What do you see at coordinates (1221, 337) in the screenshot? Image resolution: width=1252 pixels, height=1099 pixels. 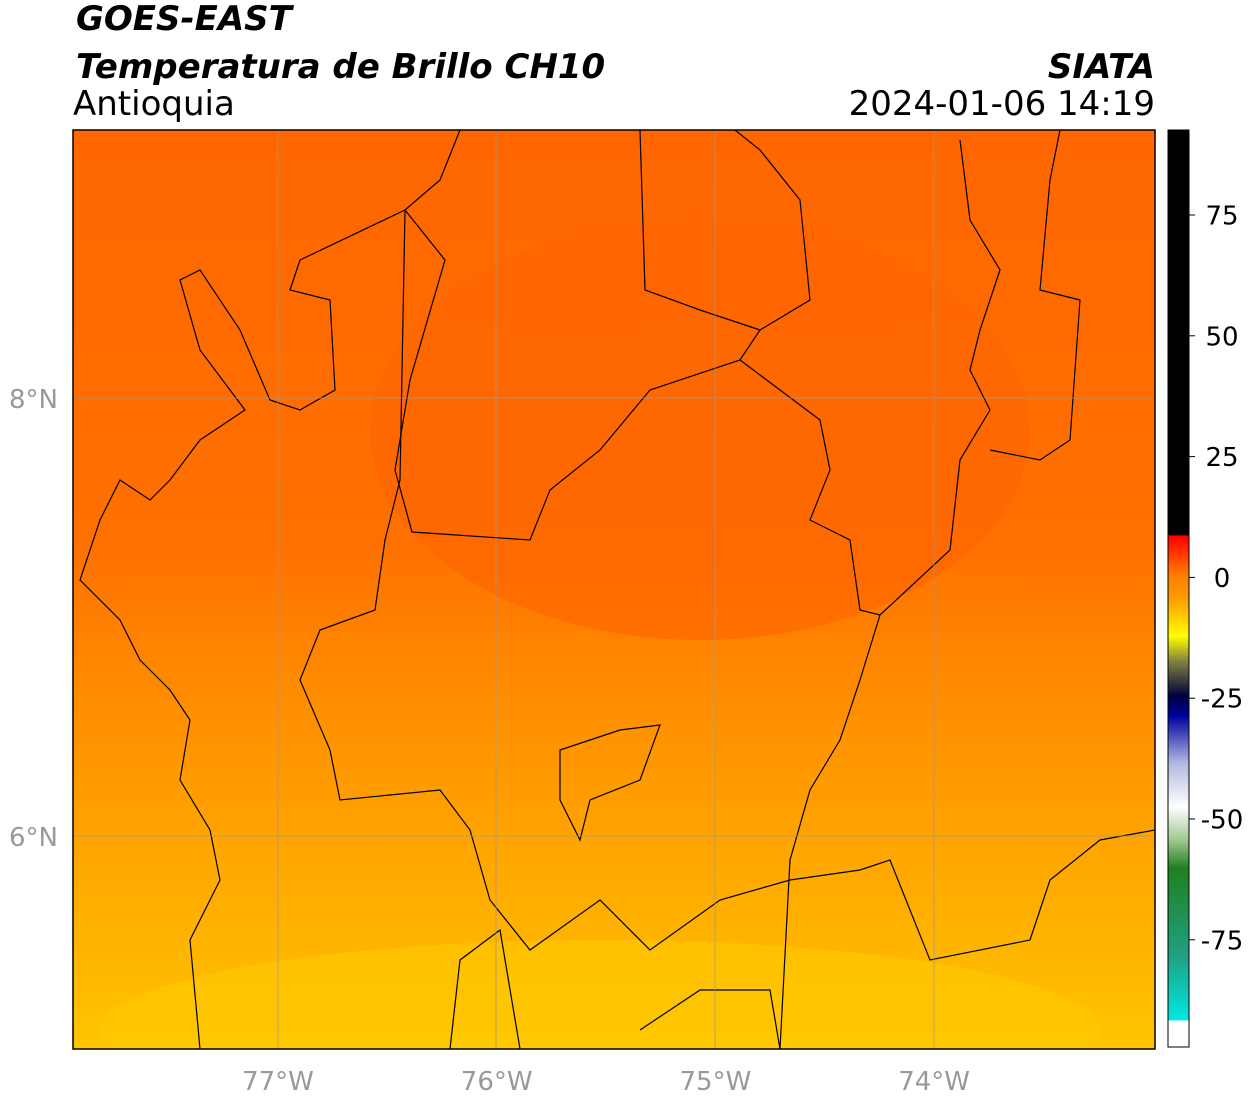 I see `colorbar-tick-label: 50` at bounding box center [1221, 337].